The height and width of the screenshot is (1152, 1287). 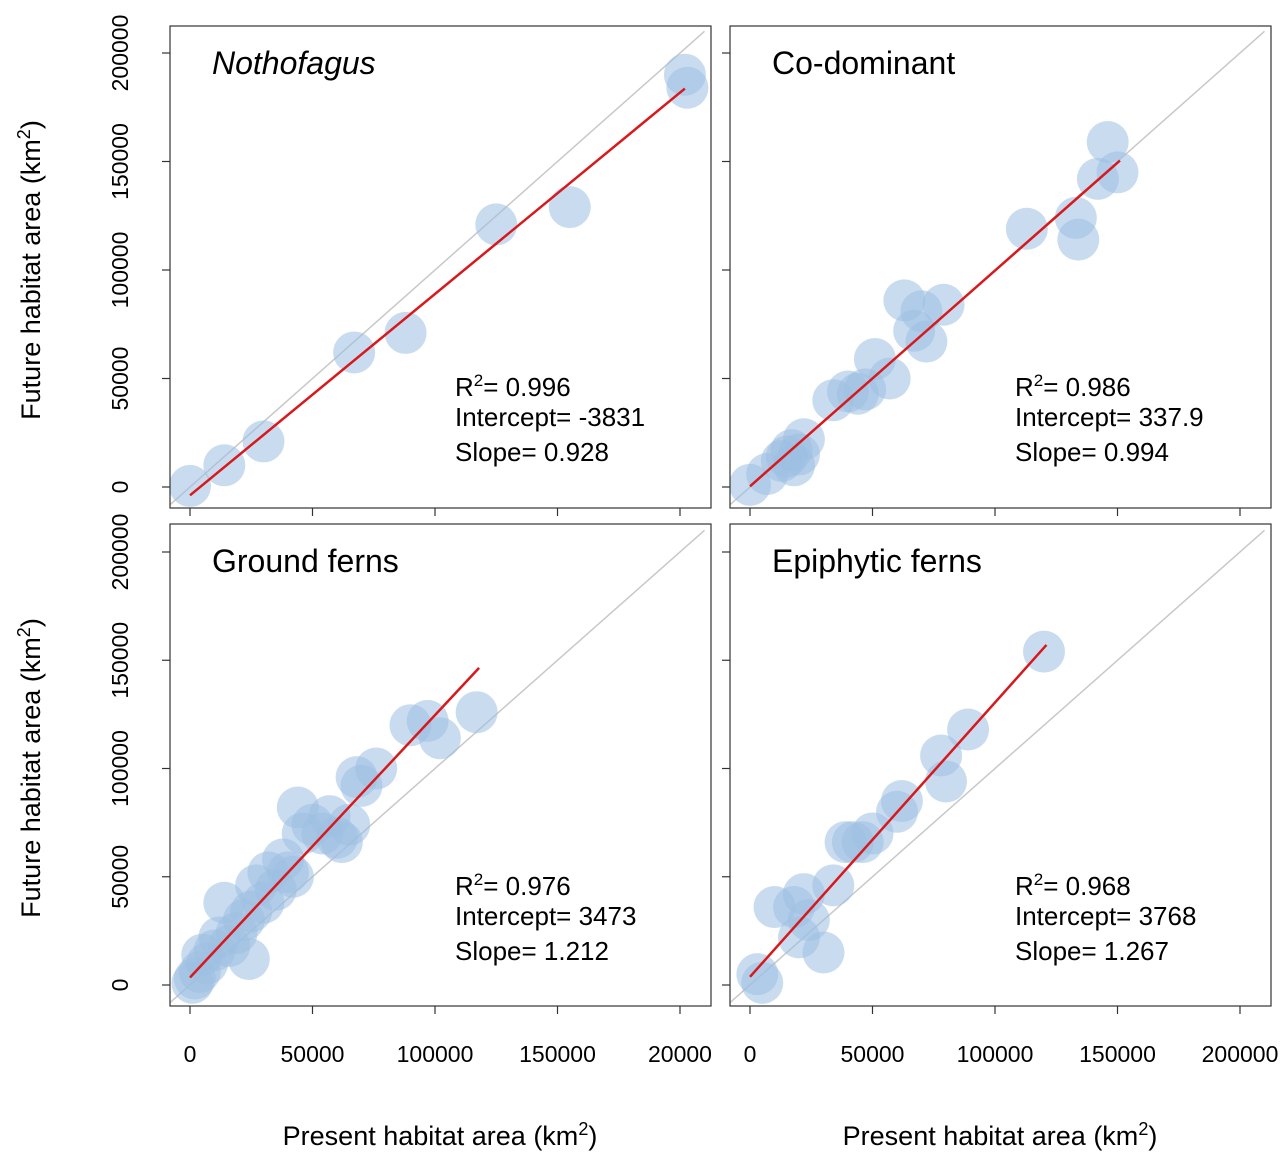 I want to click on x-axis-label-left: Present habitat area (km2), so click(x=440, y=1135).